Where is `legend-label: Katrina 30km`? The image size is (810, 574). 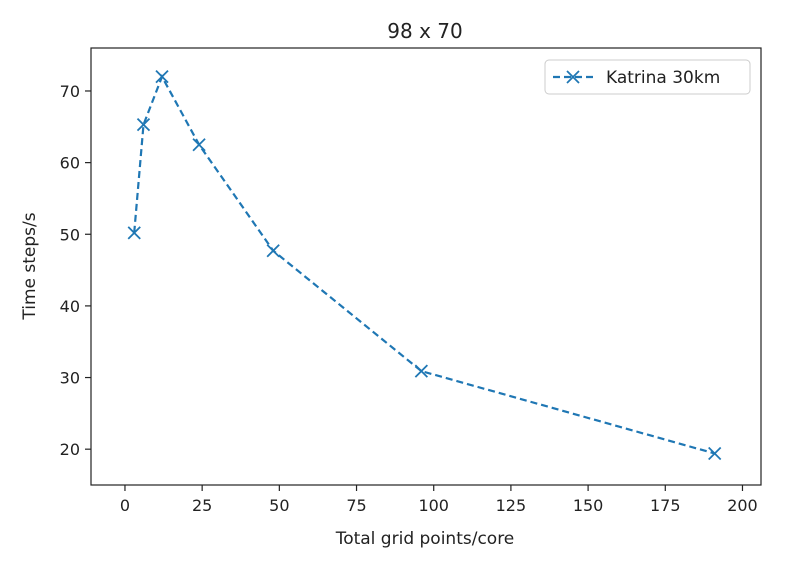
legend-label: Katrina 30km is located at coordinates (663, 78).